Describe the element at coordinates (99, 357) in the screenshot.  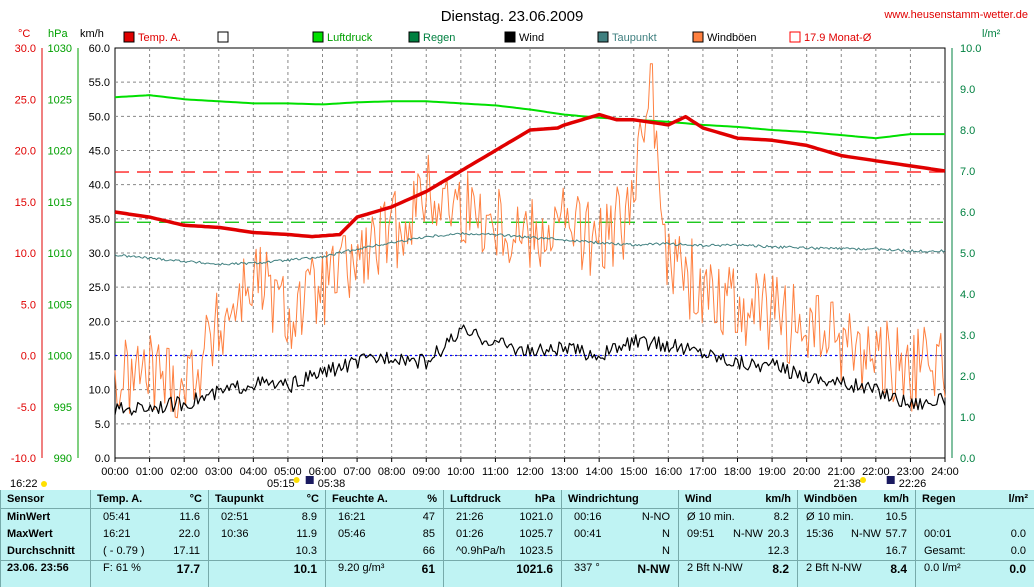
I see `wind-tick-label: 15.0` at that location.